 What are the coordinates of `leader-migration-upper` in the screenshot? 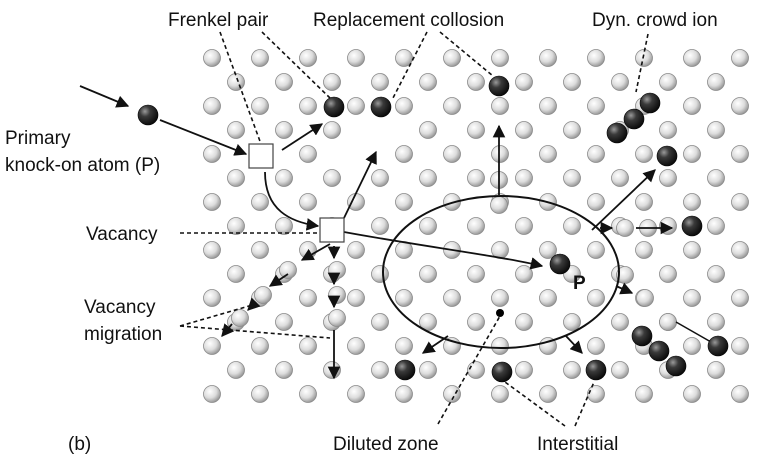 It's located at (218, 315).